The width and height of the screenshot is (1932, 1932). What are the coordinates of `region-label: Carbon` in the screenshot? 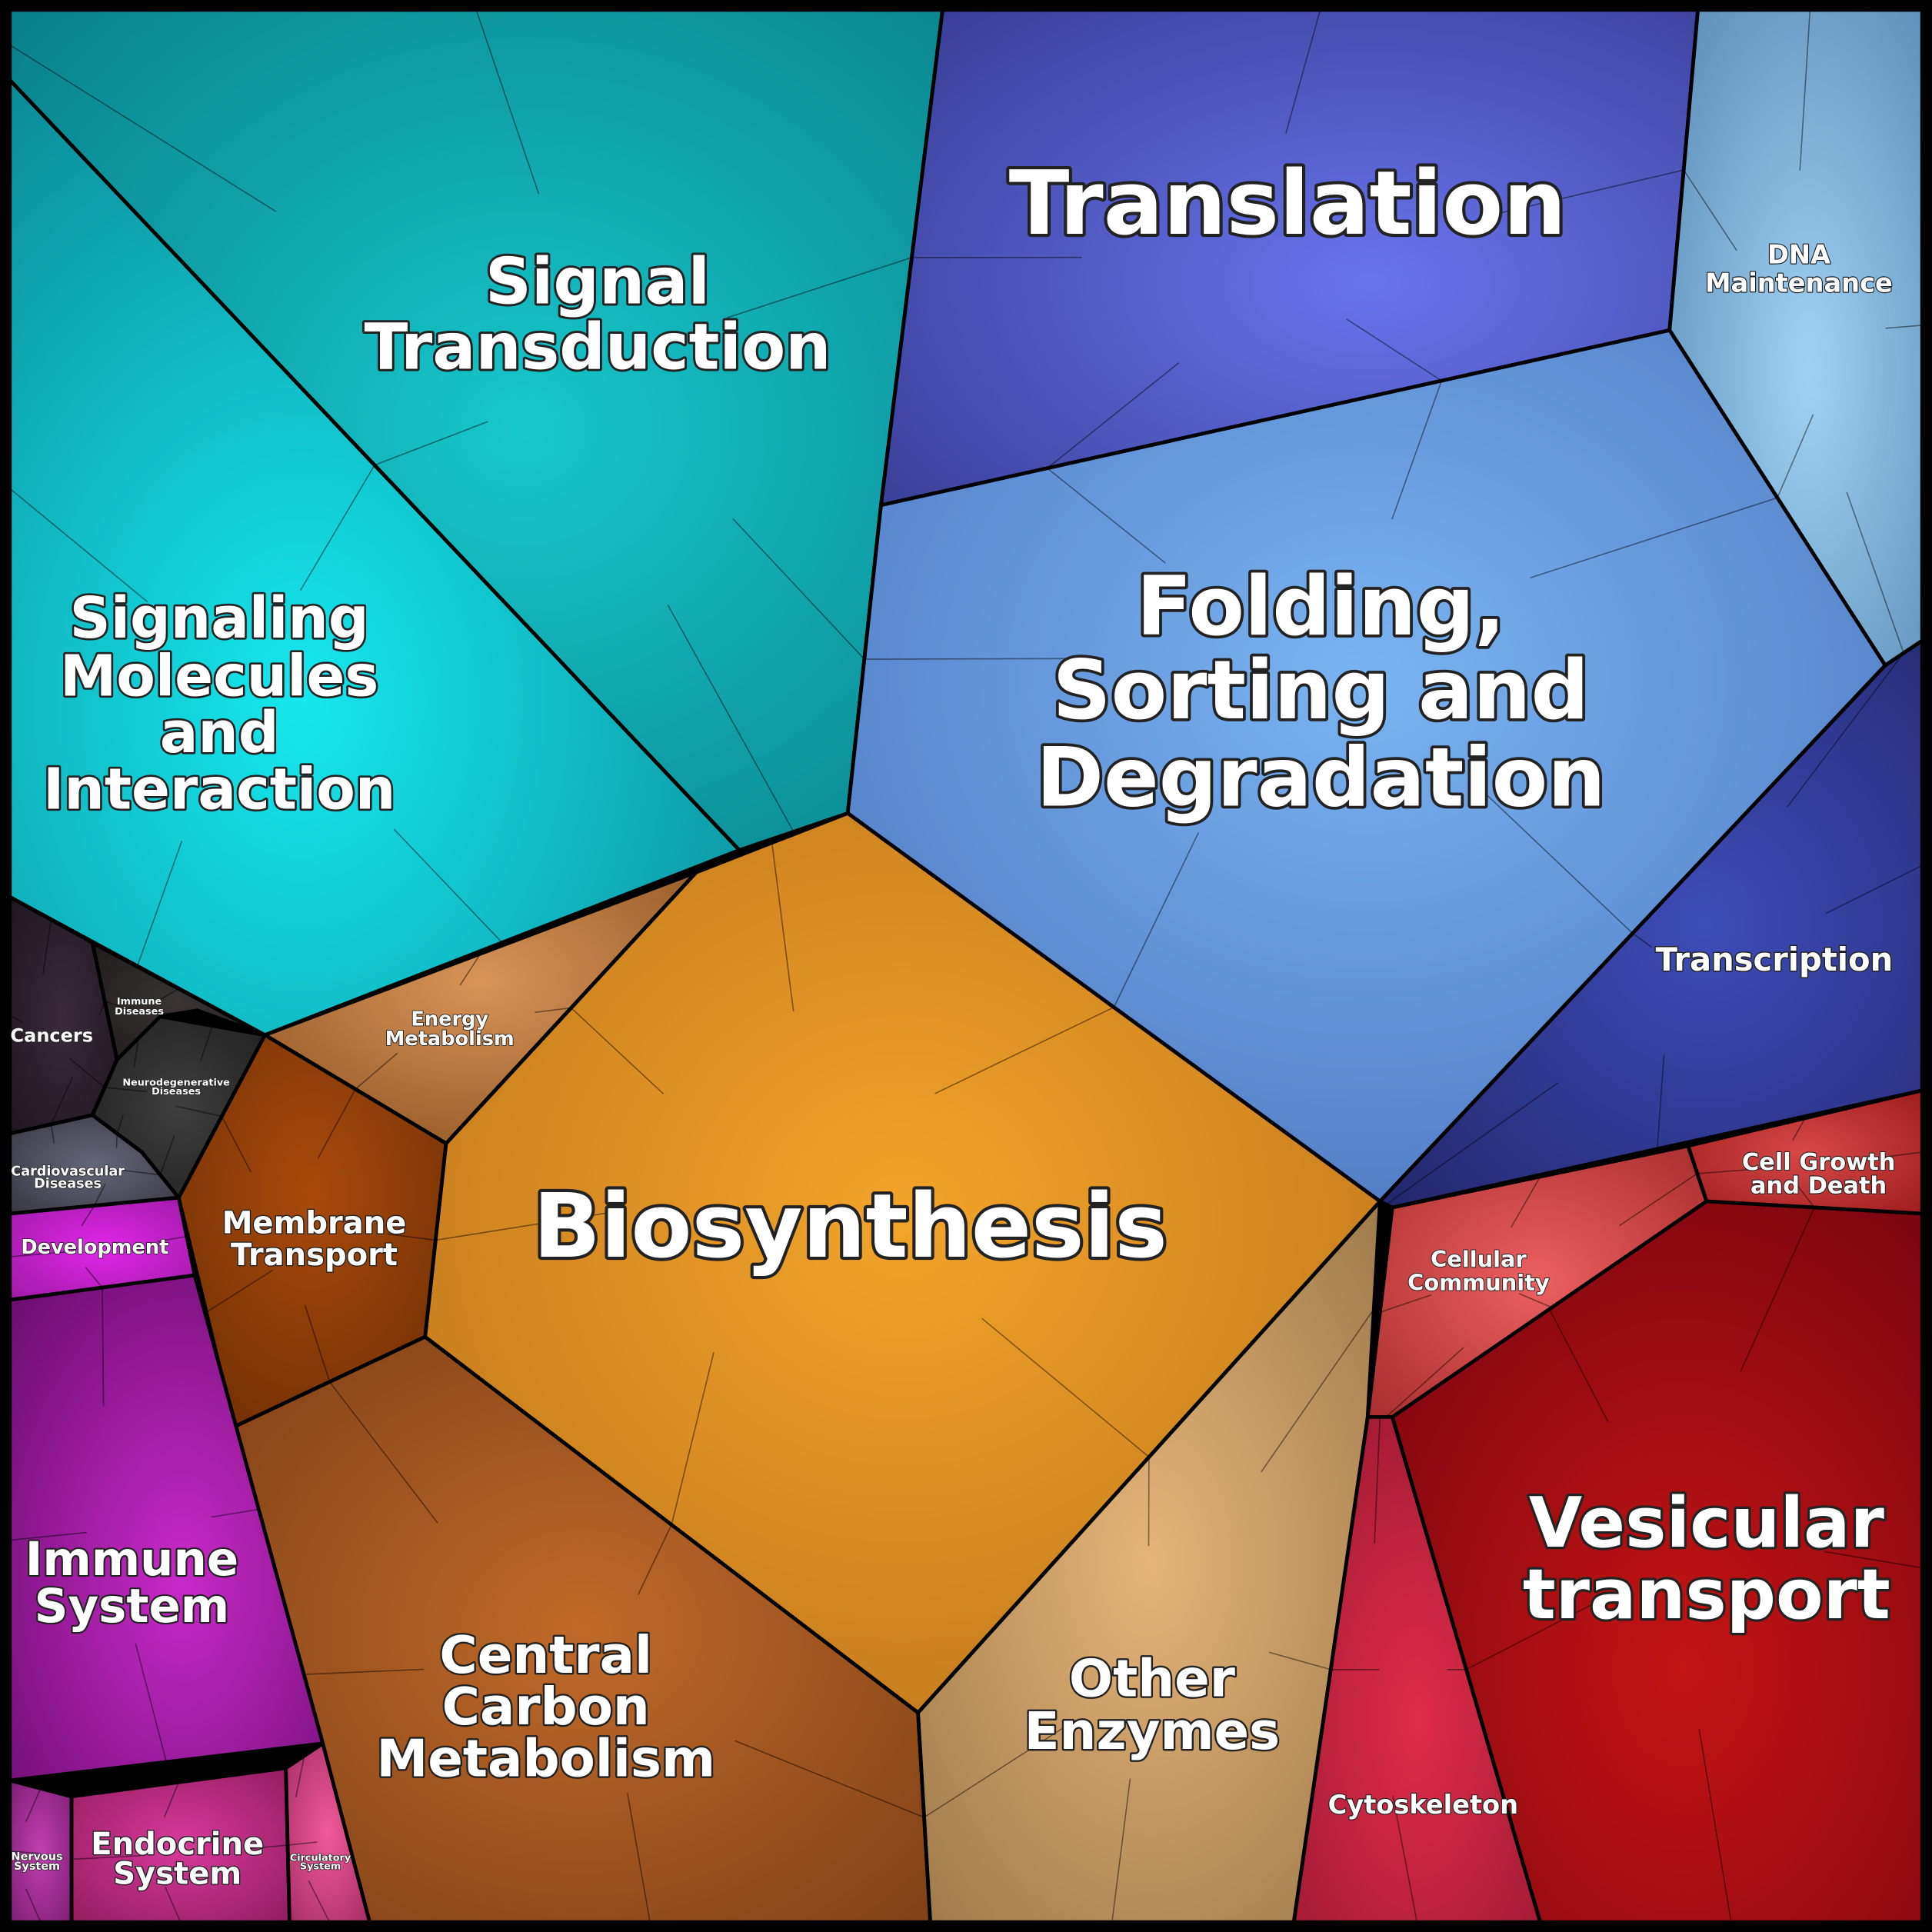 It's located at (546, 1707).